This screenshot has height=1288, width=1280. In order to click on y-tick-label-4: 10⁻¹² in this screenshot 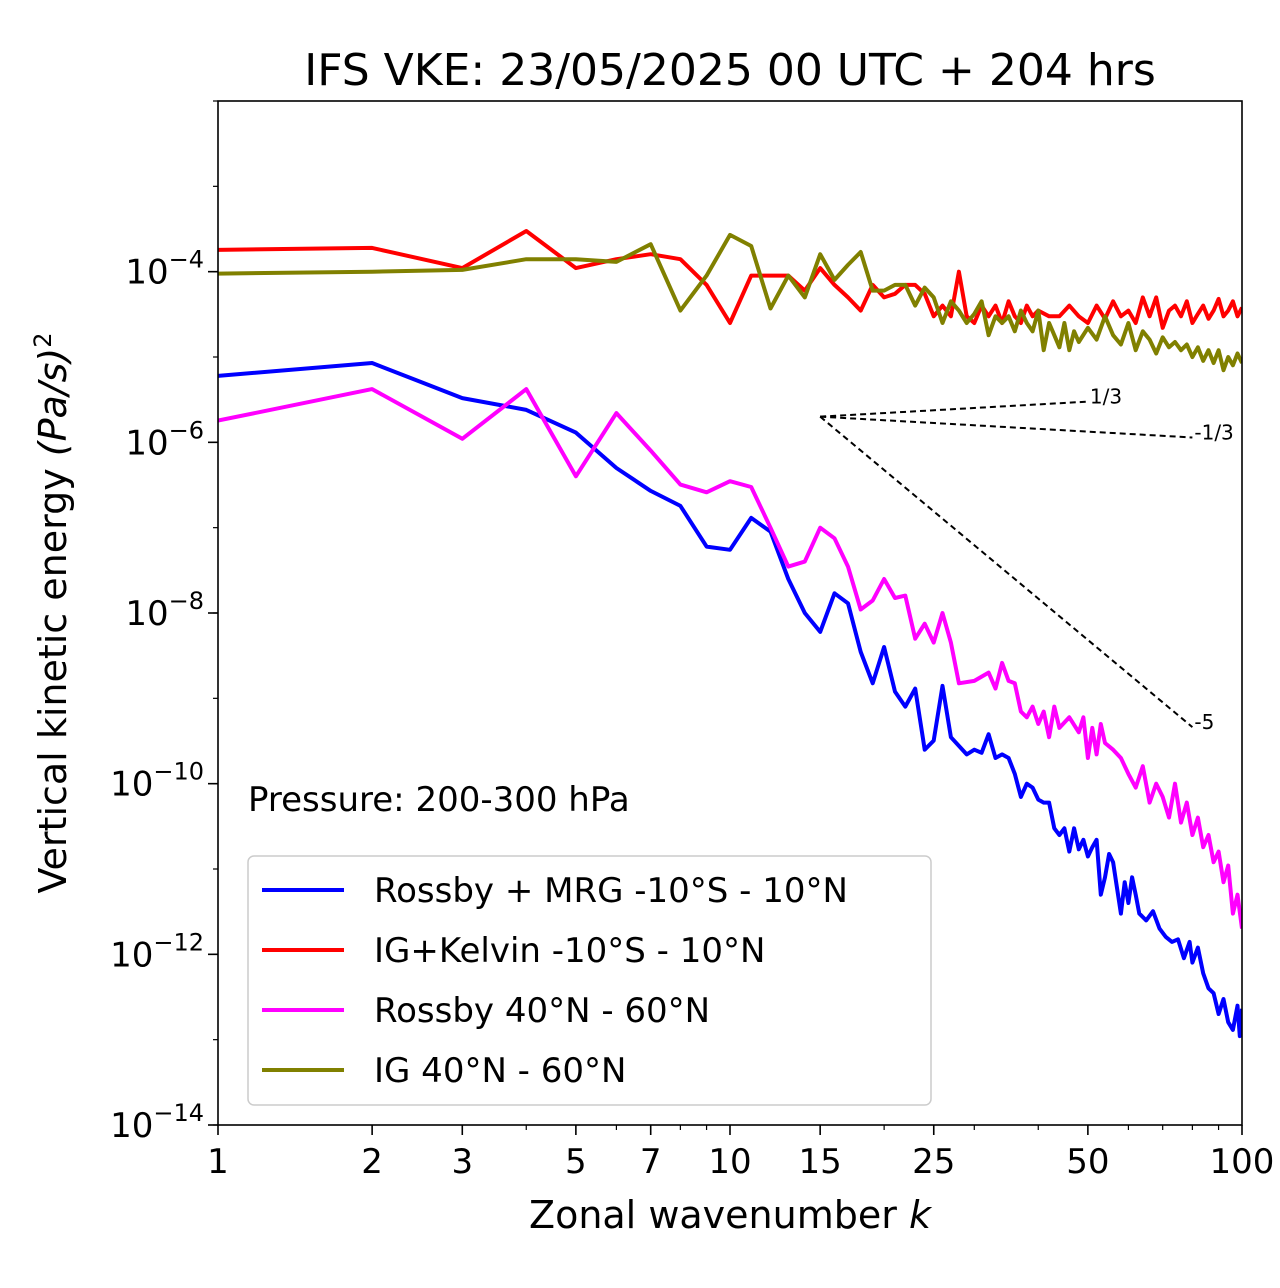, I will do `click(157, 951)`.